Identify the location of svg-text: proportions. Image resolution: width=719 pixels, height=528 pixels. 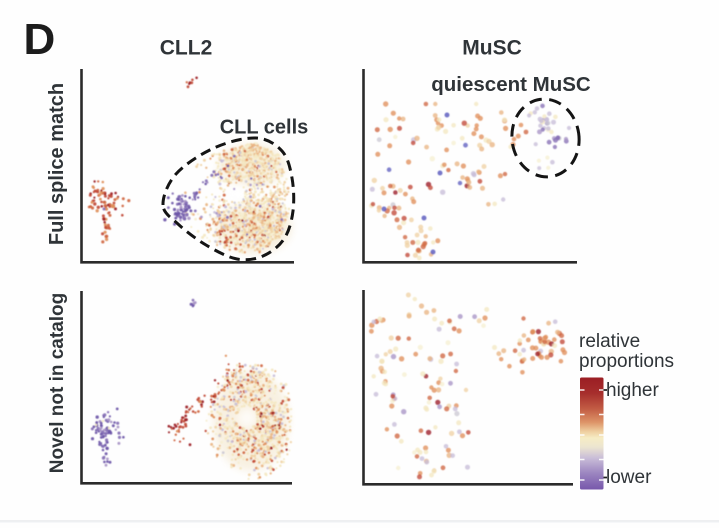
(626, 361).